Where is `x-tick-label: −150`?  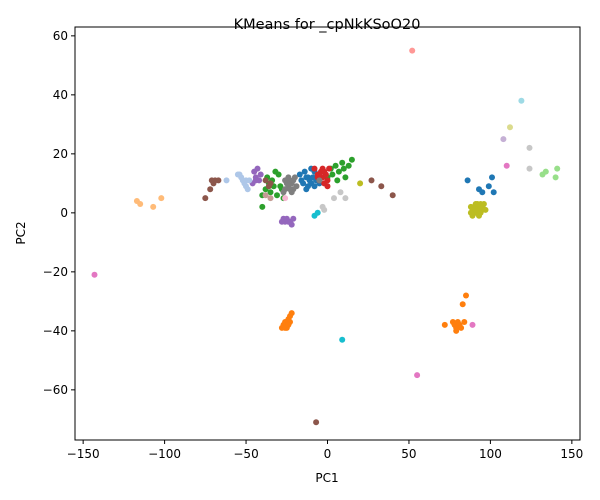
x-tick-label: −150 is located at coordinates (83, 454).